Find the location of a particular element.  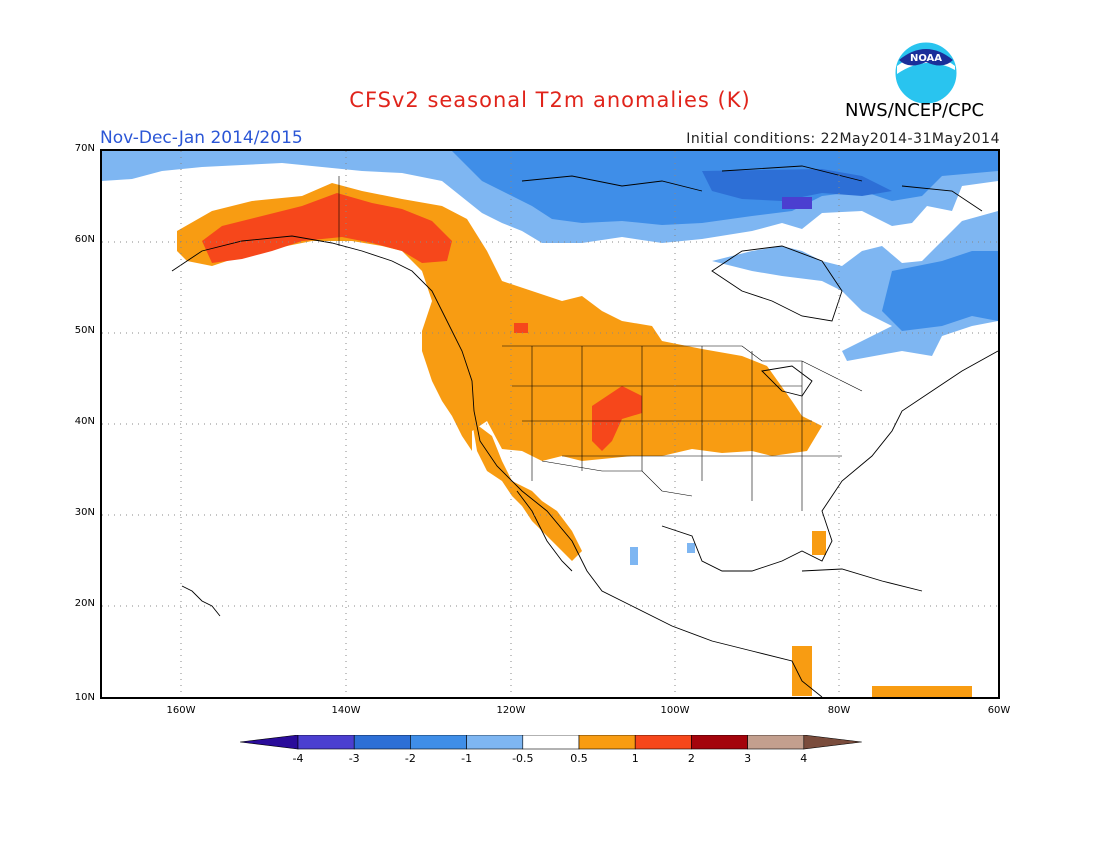

noaa-logo: NOAA is located at coordinates (926, 73).